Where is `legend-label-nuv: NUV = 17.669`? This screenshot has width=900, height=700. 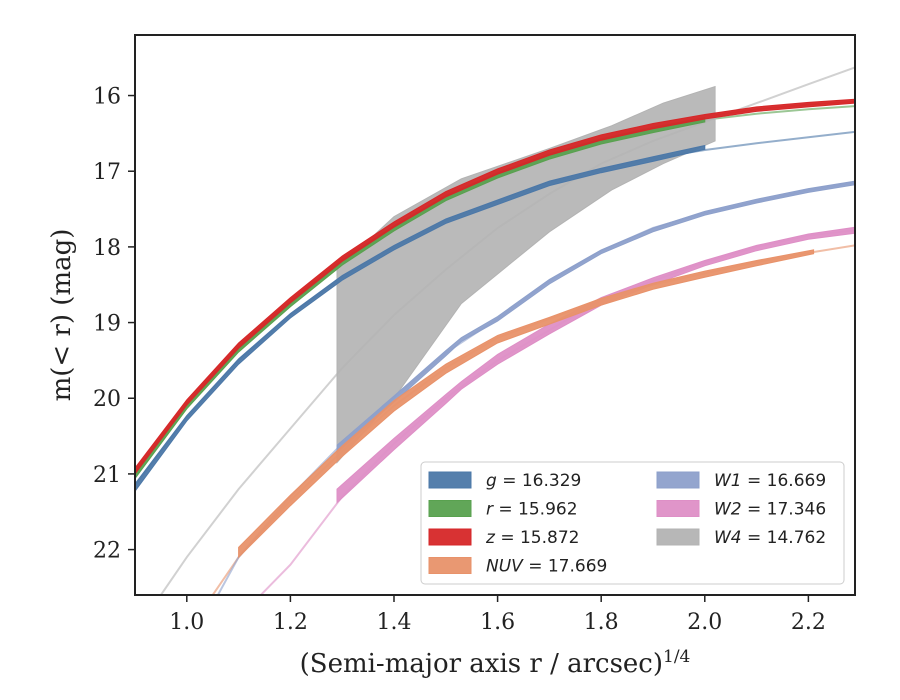 legend-label-nuv: NUV = 17.669 is located at coordinates (546, 567).